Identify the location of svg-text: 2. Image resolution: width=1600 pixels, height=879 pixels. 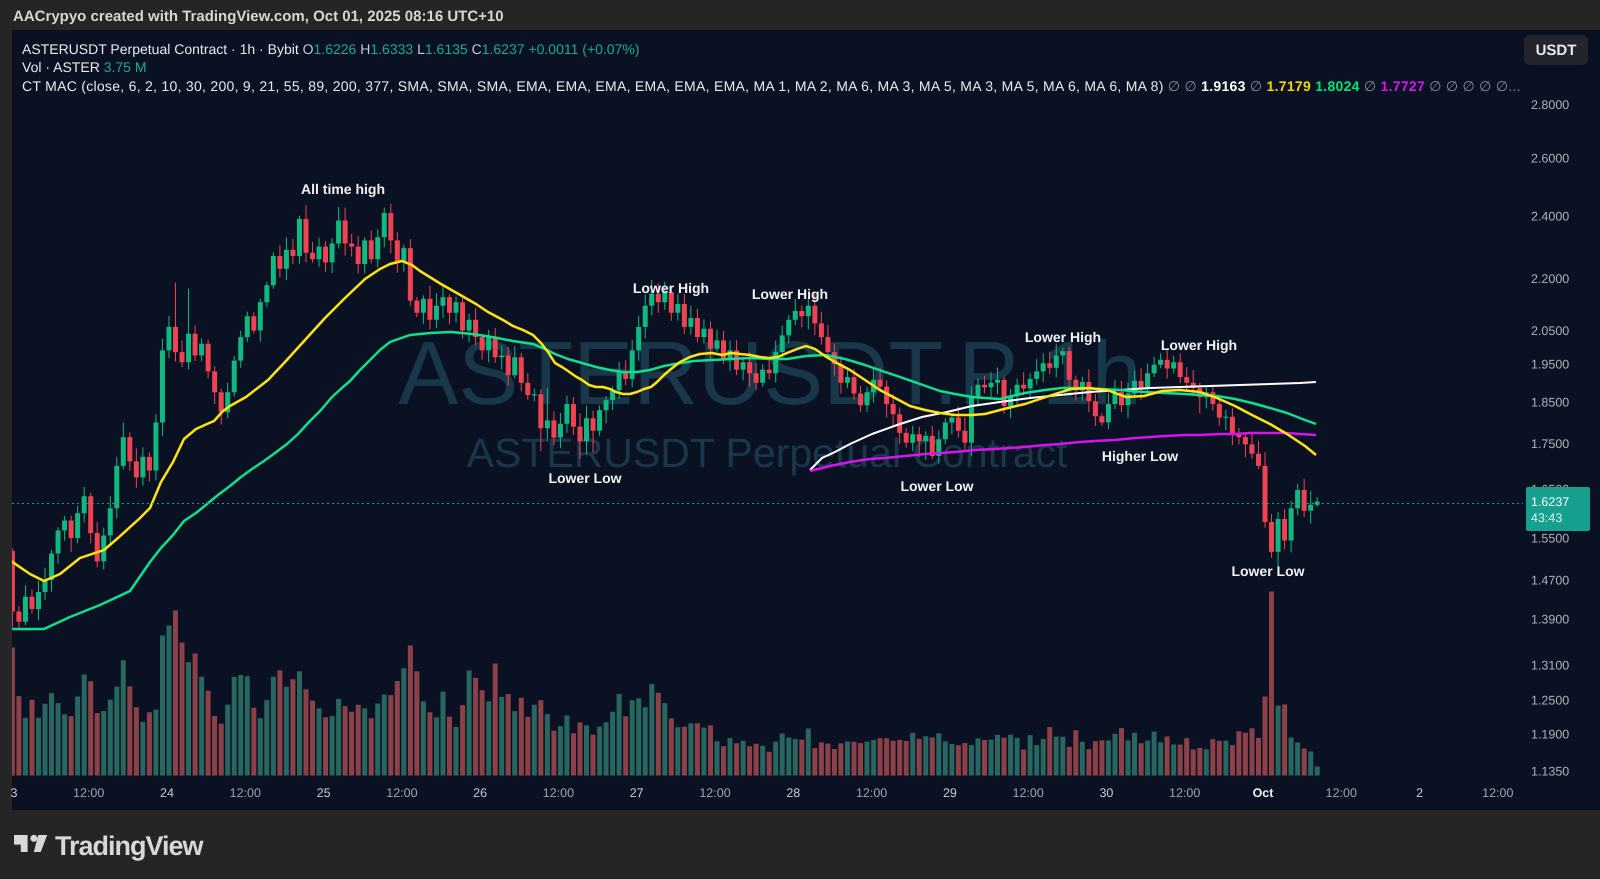
(1419, 793).